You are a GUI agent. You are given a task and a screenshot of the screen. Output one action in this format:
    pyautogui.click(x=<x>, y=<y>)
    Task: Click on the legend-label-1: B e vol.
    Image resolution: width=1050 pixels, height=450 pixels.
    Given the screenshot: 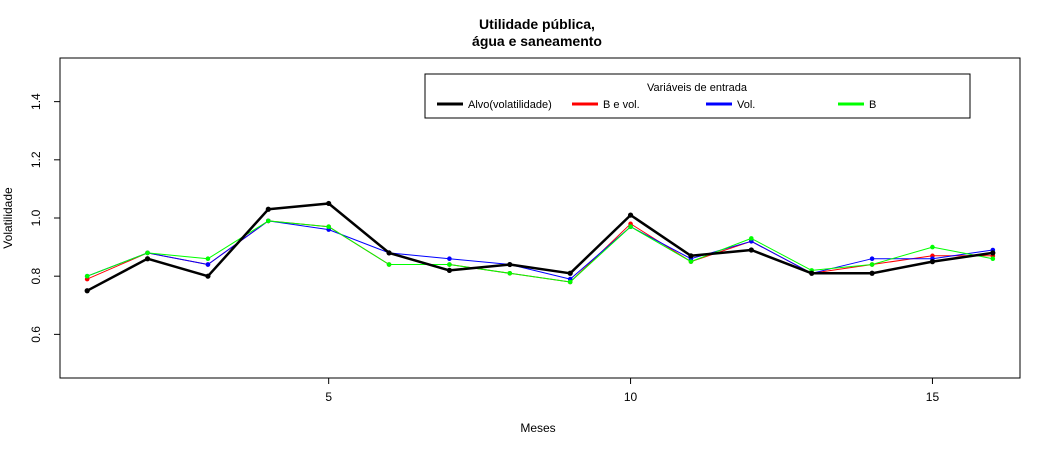 What is the action you would take?
    pyautogui.click(x=621, y=105)
    